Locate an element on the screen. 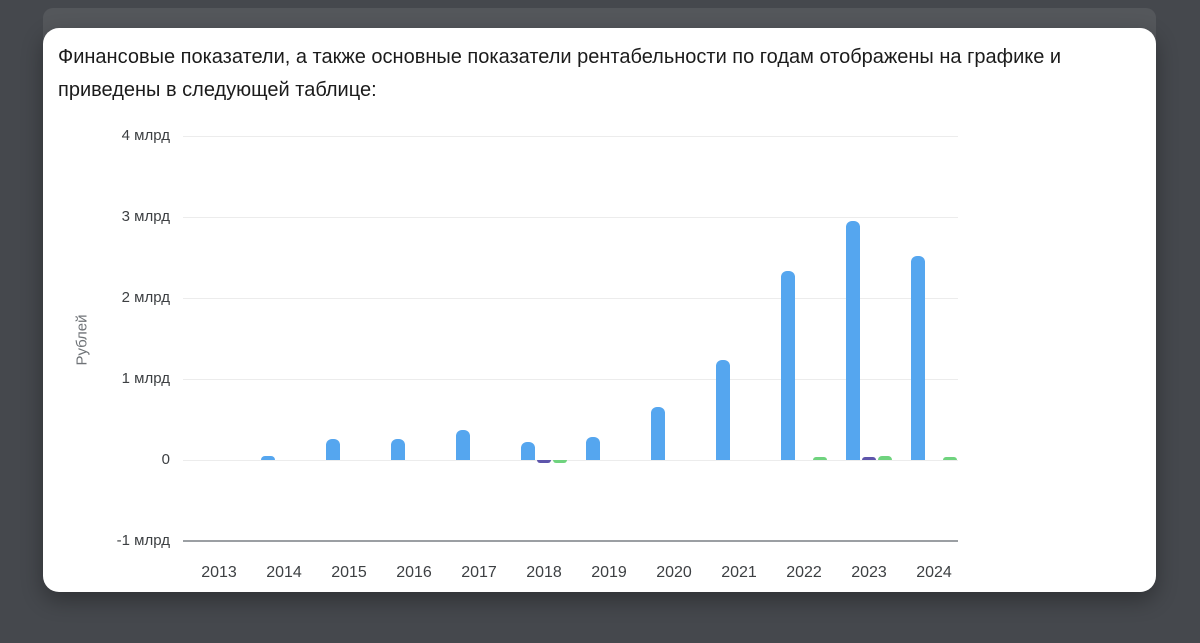 The height and width of the screenshot is (643, 1200). bar-series-blue-2019 is located at coordinates (593, 448).